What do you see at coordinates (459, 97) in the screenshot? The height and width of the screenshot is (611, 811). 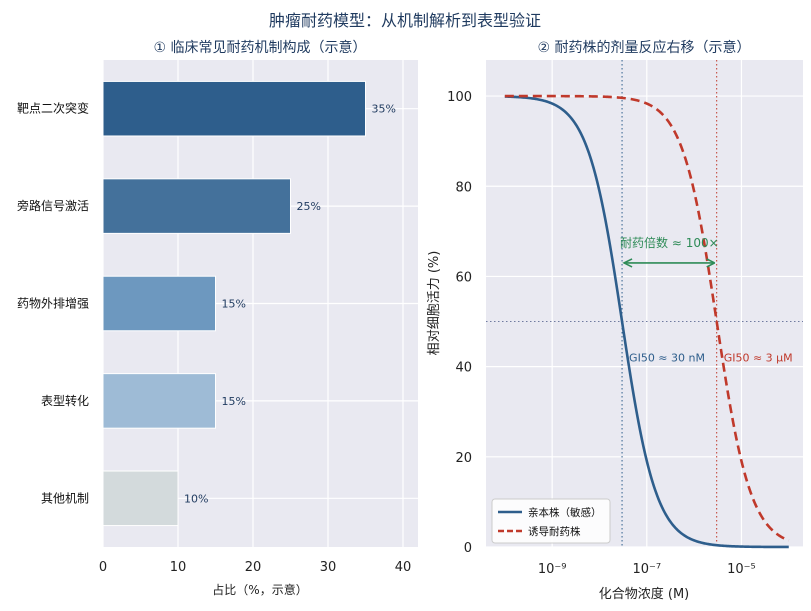 I see `y-tick-label: 100` at bounding box center [459, 97].